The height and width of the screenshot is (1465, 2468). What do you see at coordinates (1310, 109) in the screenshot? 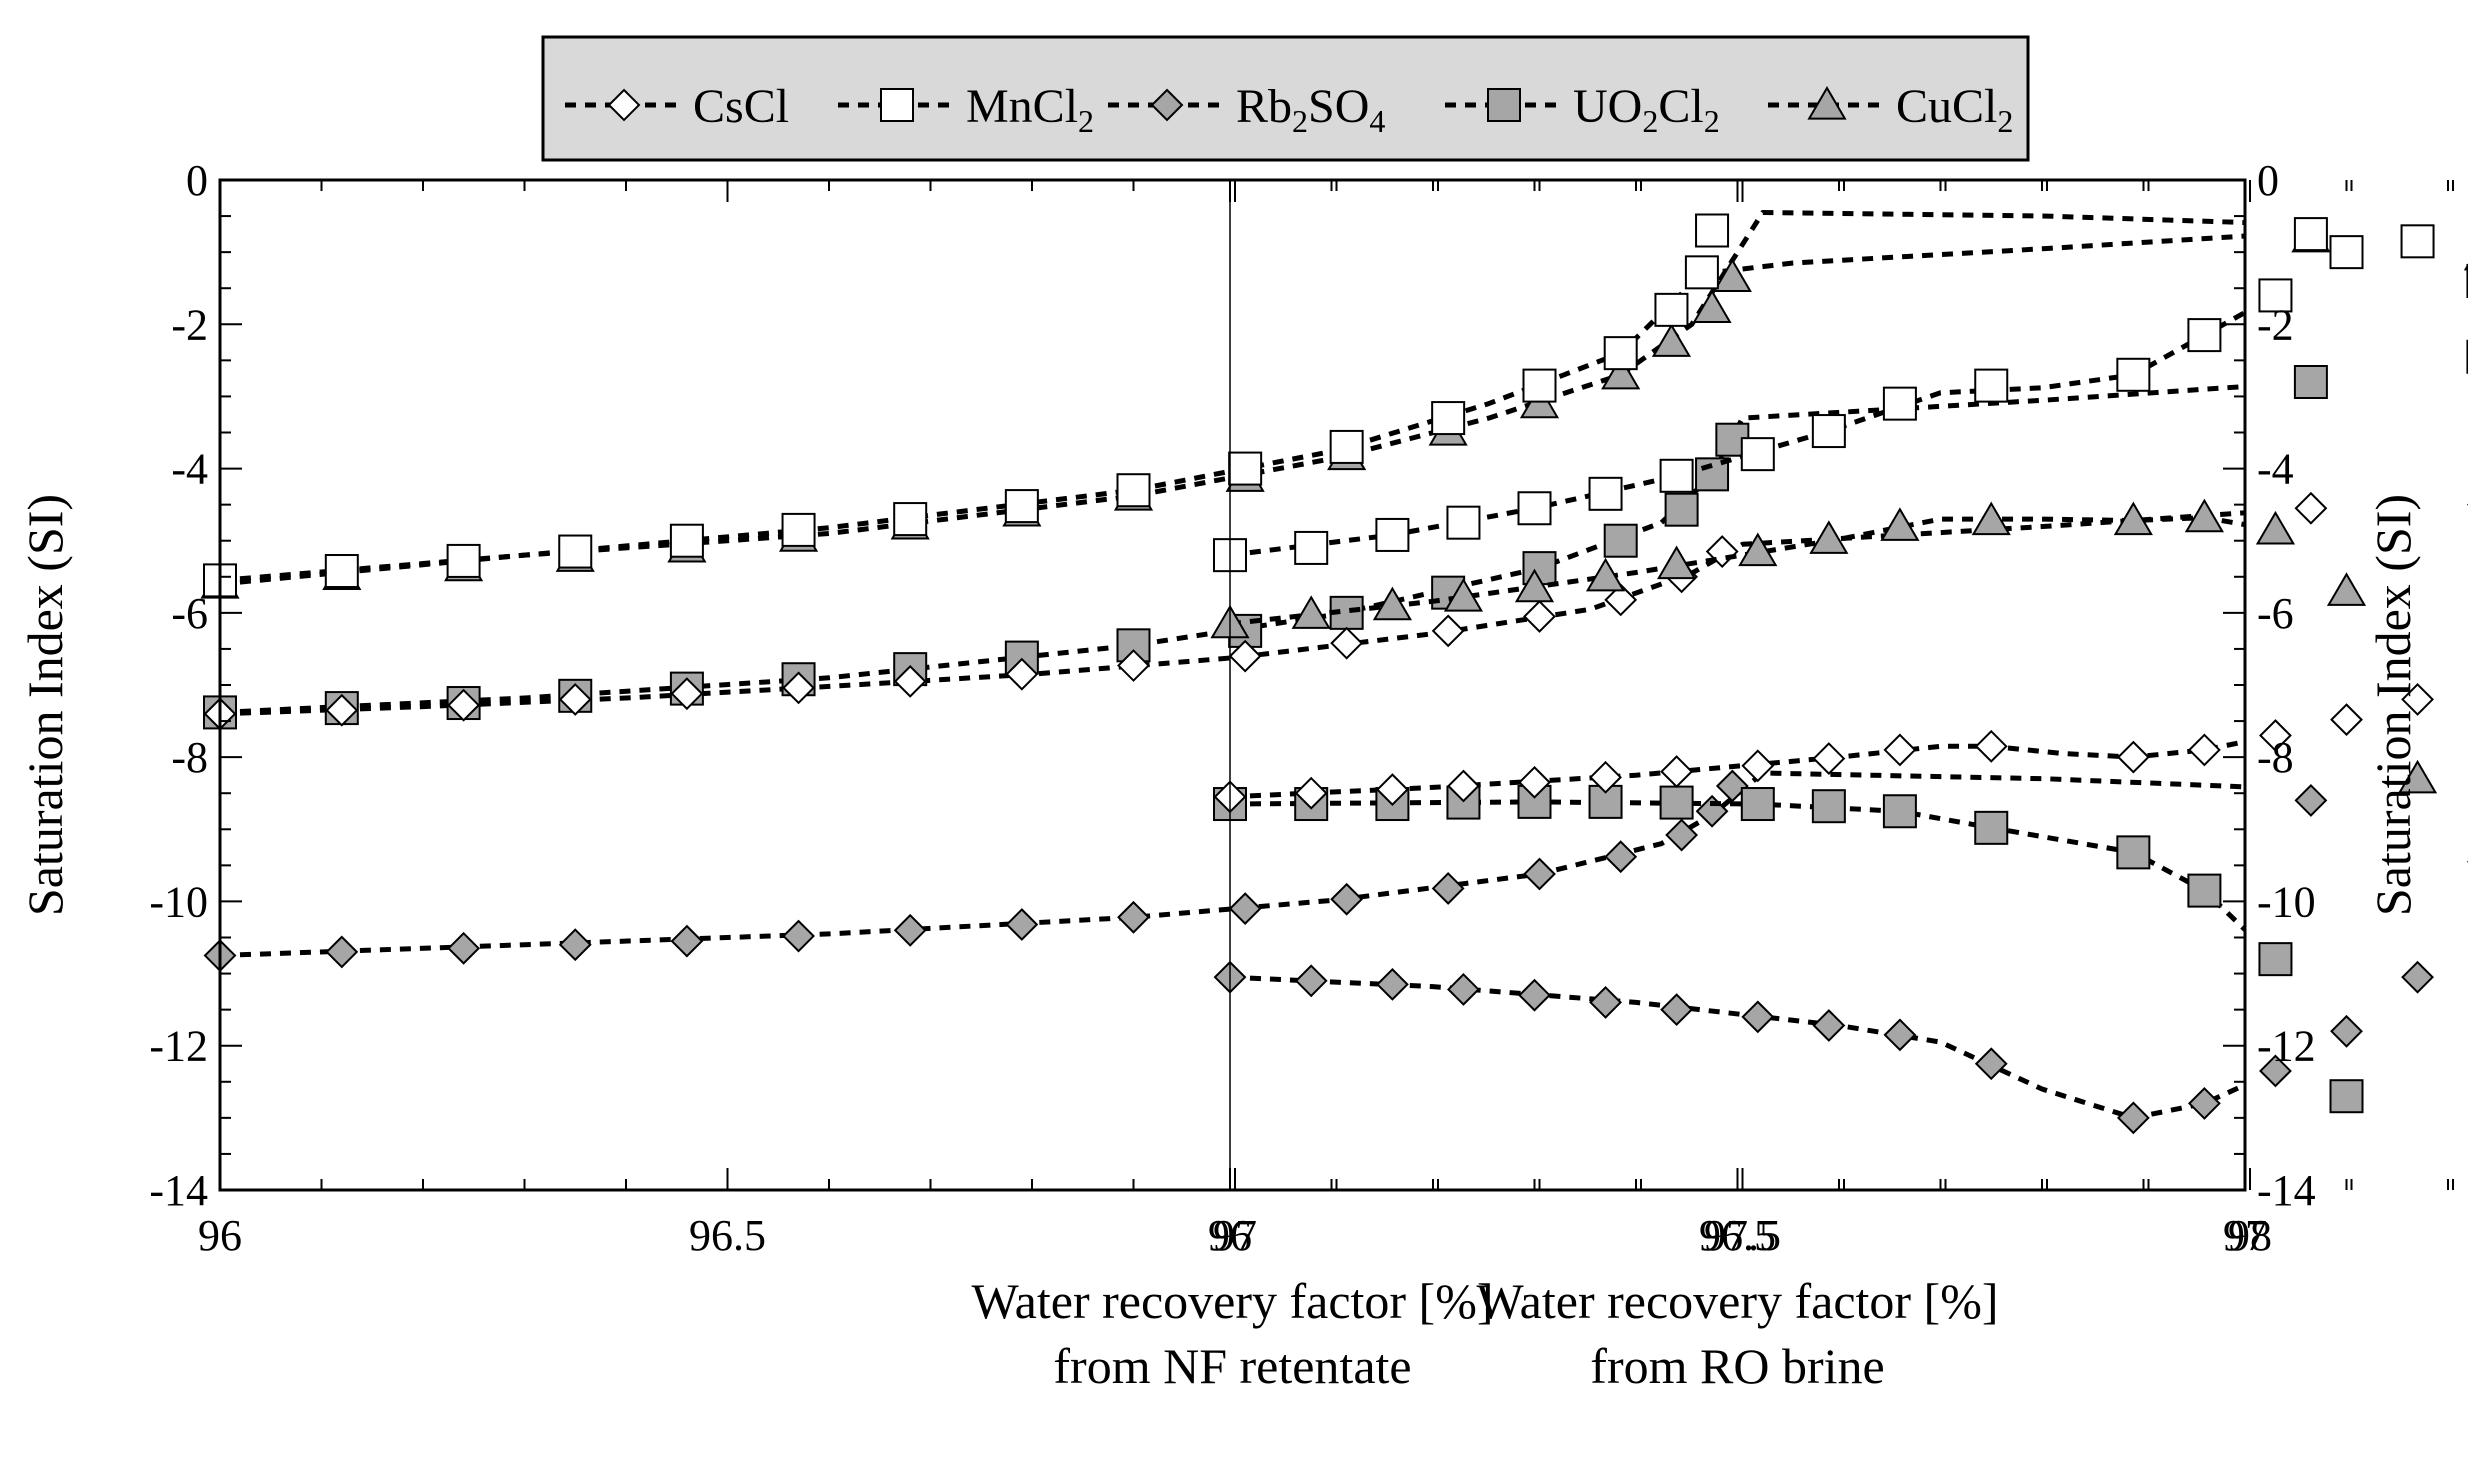
I see `legend-label-Rb2SO4: Rb2SO4` at bounding box center [1310, 109].